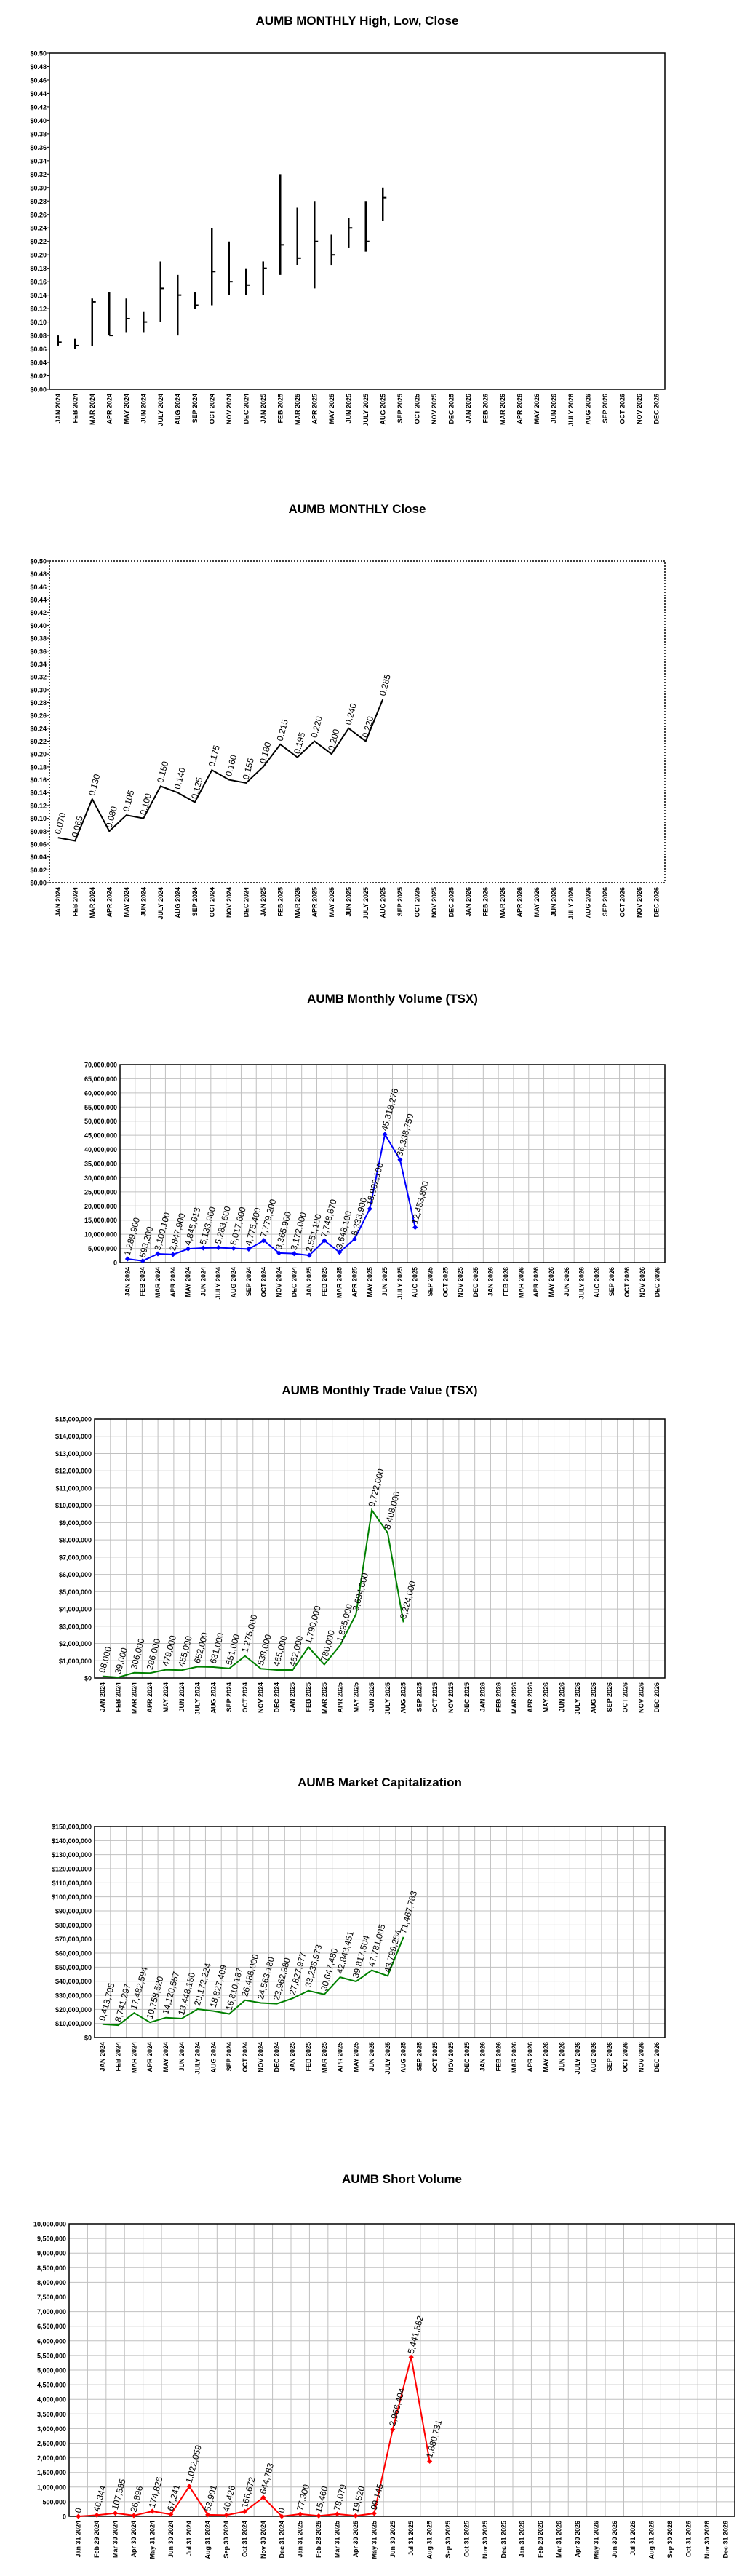 This screenshot has height=2576, width=742. What do you see at coordinates (707, 2540) in the screenshot?
I see `x-tick-label: Nov 30 2026` at bounding box center [707, 2540].